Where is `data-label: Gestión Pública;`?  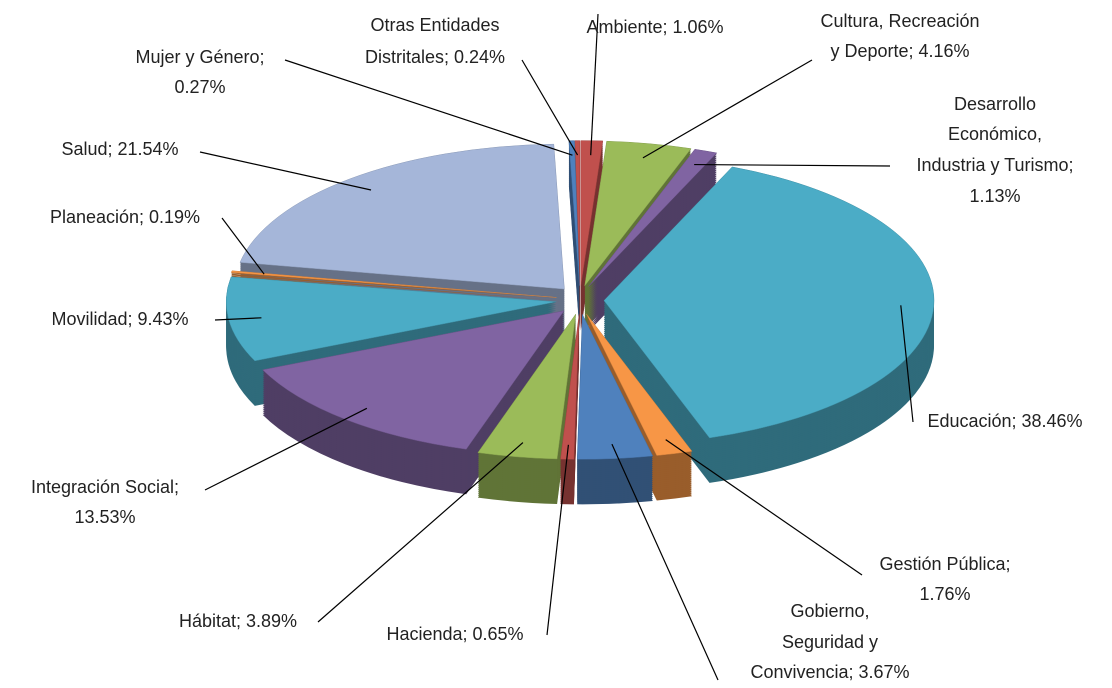 data-label: Gestión Pública; is located at coordinates (944, 564).